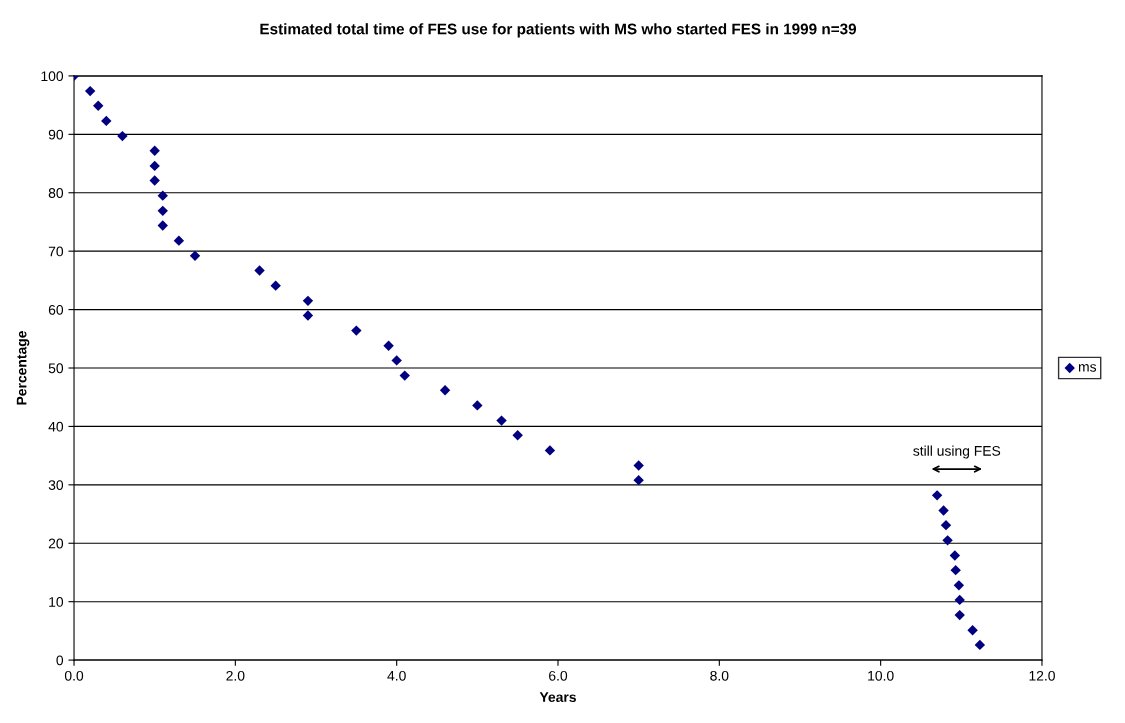 The image size is (1125, 723). What do you see at coordinates (557, 697) in the screenshot?
I see `x-axis-title: Years` at bounding box center [557, 697].